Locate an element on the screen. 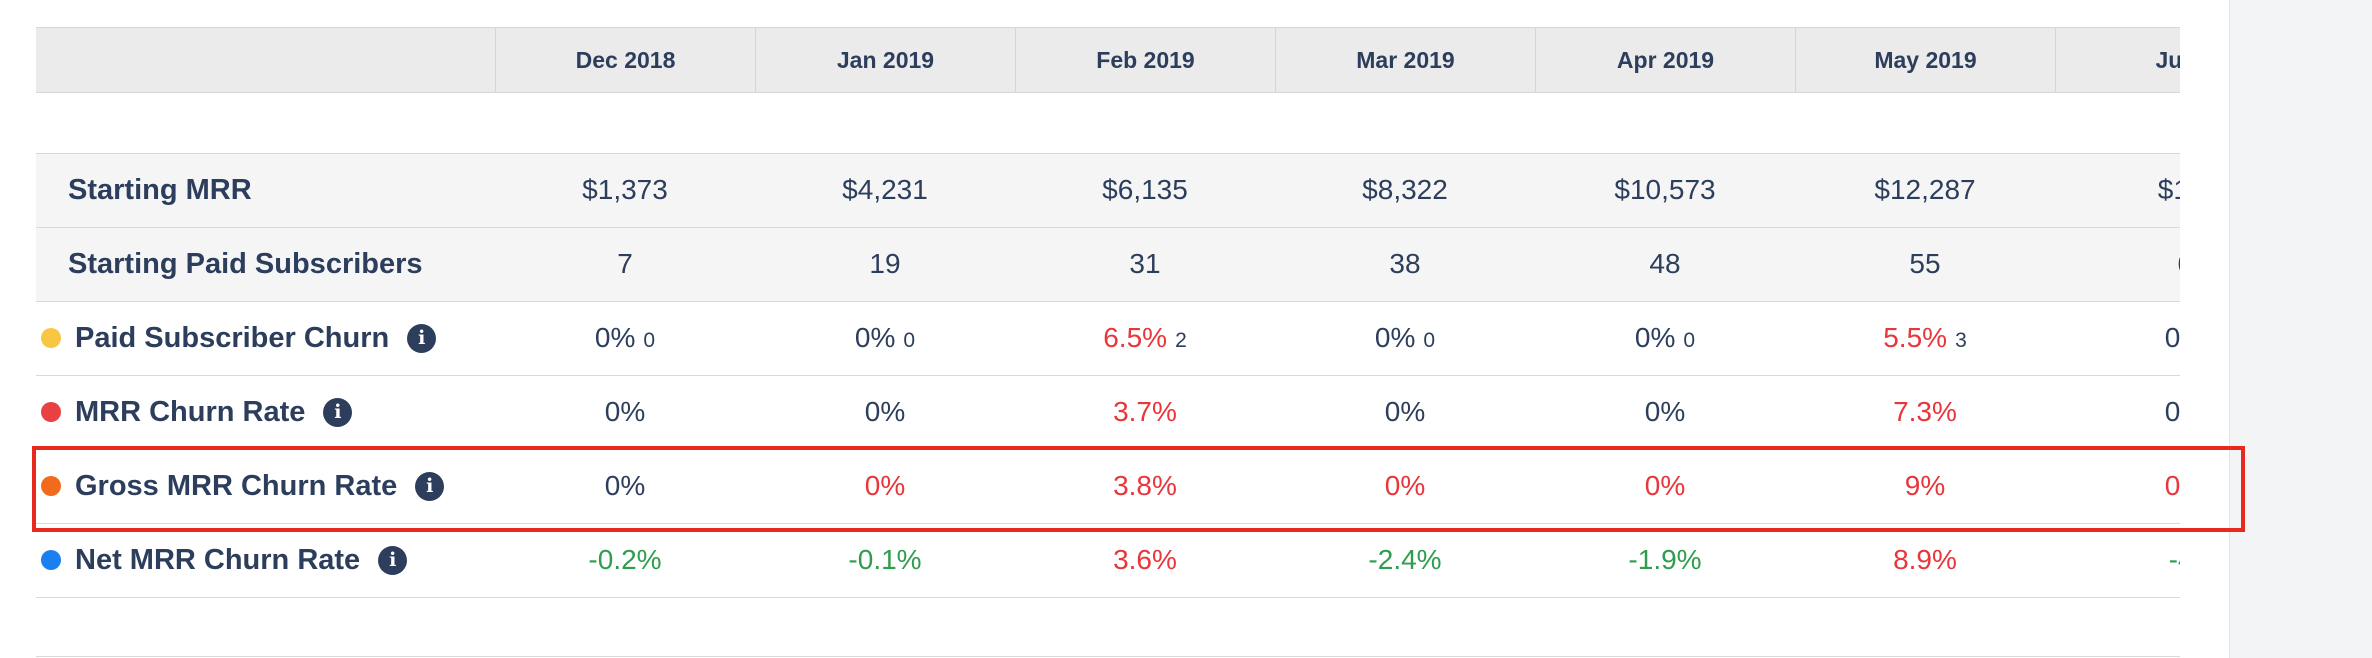 This screenshot has height=658, width=2372. highlight-box is located at coordinates (1138, 489).